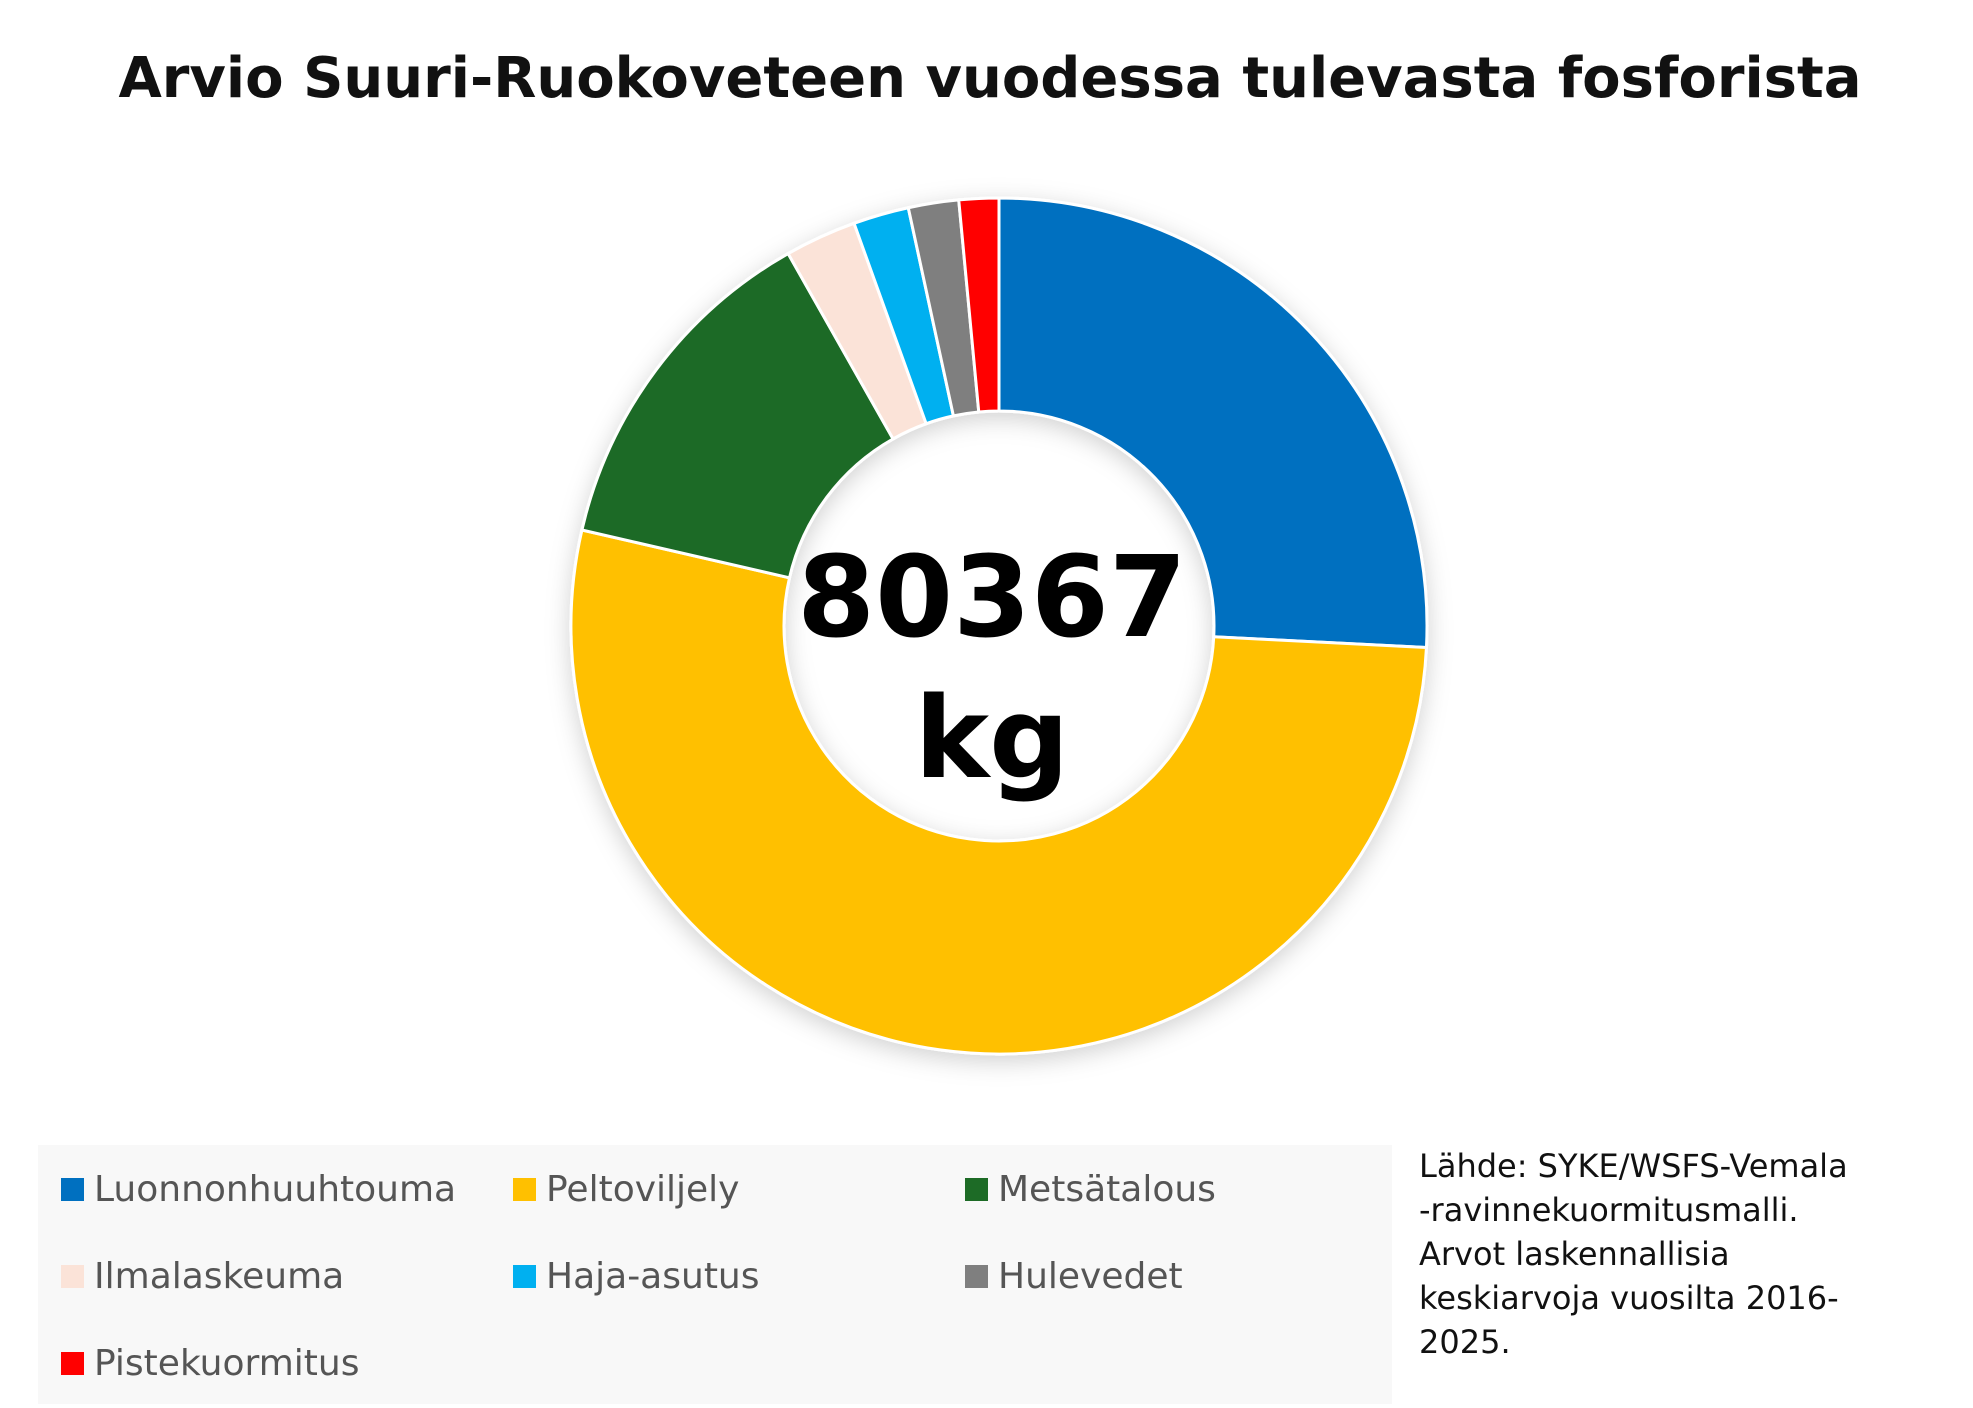 The image size is (1973, 1408). Describe the element at coordinates (1465, 1342) in the screenshot. I see `note-line: 2025.` at that location.